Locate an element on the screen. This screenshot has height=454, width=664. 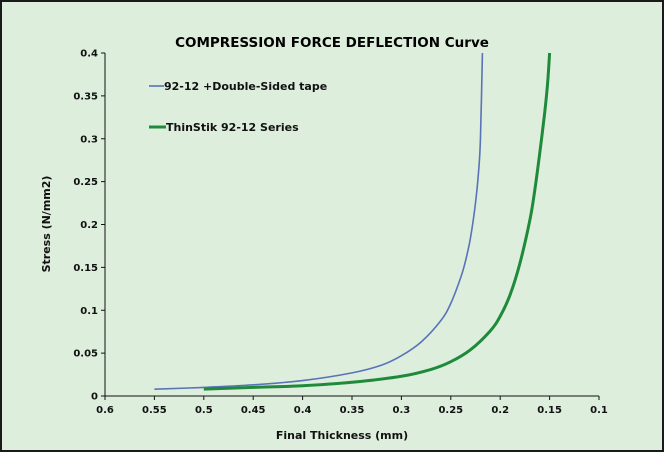
y-axis-title: Stress (N/mm2) is located at coordinates (46, 224).